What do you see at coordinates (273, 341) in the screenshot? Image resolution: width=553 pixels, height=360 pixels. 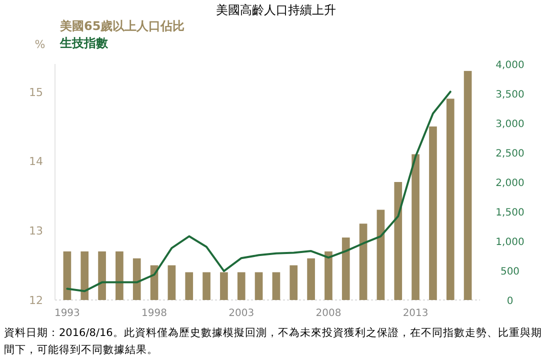 I see `text: 資料日期：2016/8/16。此資料僅為歷史數據模擬回測，不為未來投資獲利之保證，在不同指數走勢、比重與期間下，可能得到不同數據結果。` at bounding box center [273, 341].